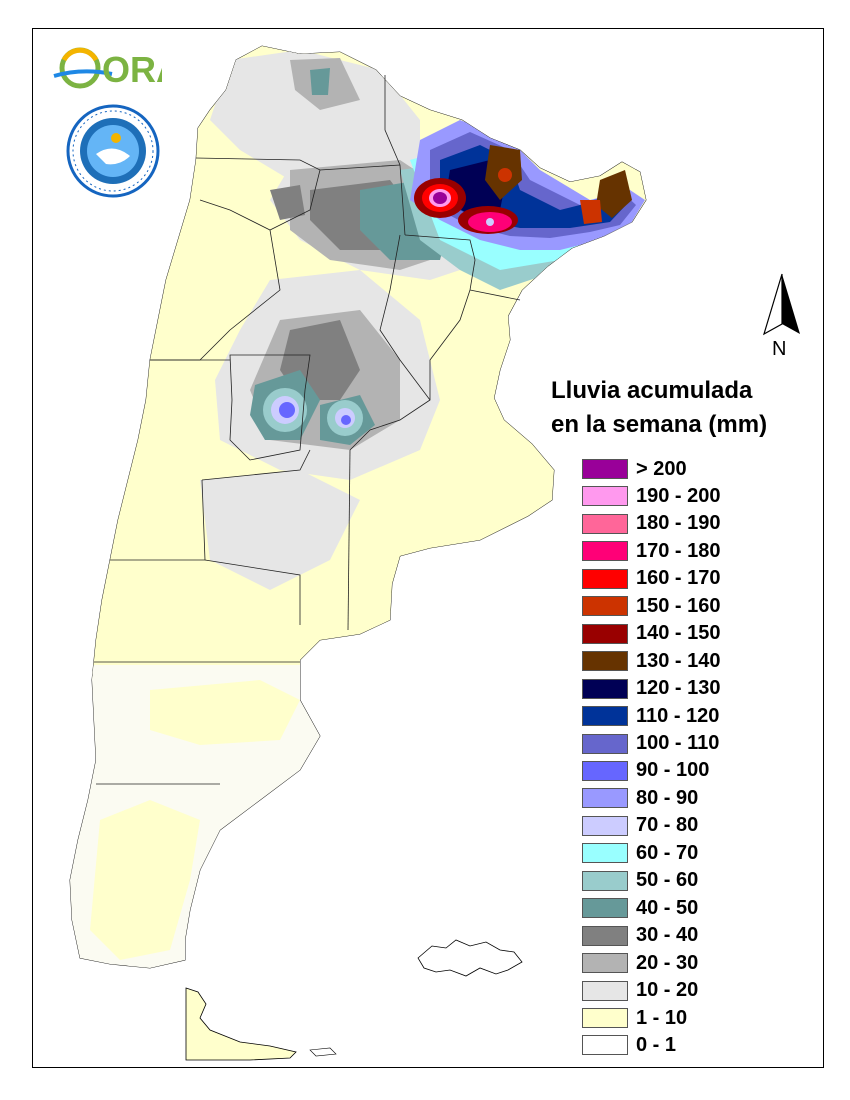 This screenshot has height=1100, width=850. What do you see at coordinates (691, 408) in the screenshot?
I see `legend-title: Lluvia acumulada en la semana (mm)` at bounding box center [691, 408].